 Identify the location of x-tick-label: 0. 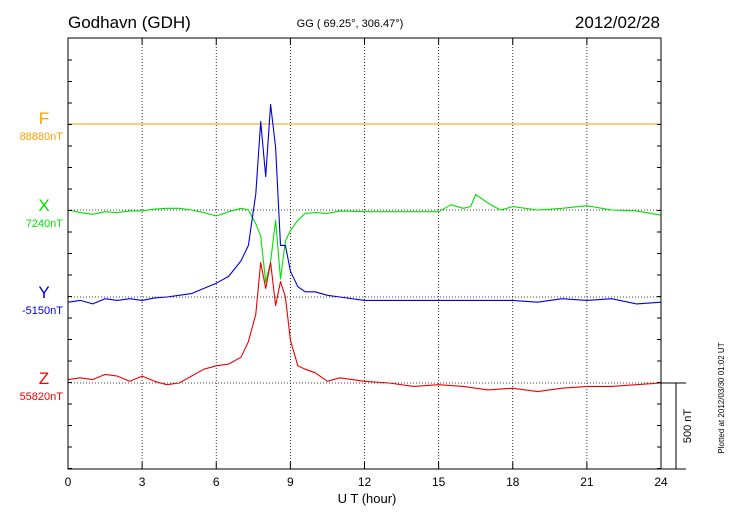
(68, 482).